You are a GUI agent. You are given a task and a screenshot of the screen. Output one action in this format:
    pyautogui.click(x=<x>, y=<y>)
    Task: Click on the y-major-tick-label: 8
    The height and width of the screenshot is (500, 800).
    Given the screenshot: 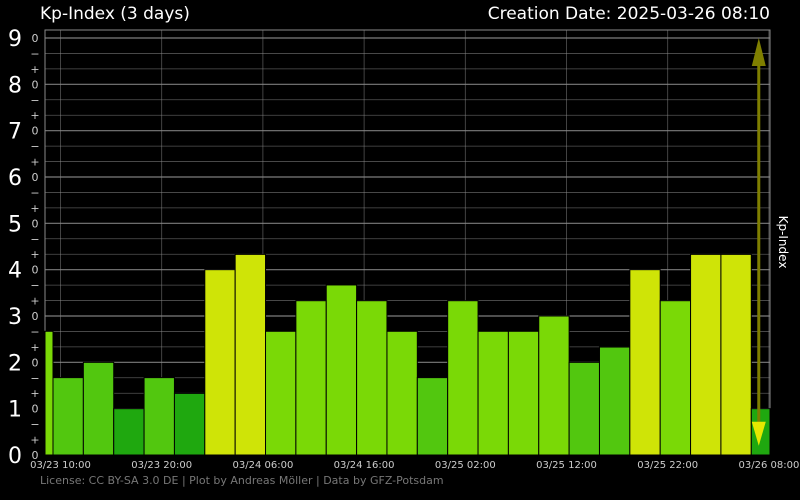 What is the action you would take?
    pyautogui.click(x=15, y=85)
    